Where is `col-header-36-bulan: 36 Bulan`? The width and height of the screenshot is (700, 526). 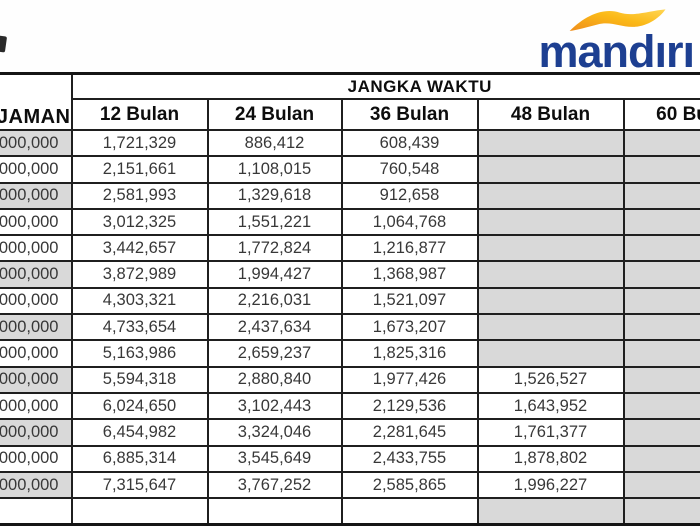 col-header-36-bulan: 36 Bulan is located at coordinates (410, 114).